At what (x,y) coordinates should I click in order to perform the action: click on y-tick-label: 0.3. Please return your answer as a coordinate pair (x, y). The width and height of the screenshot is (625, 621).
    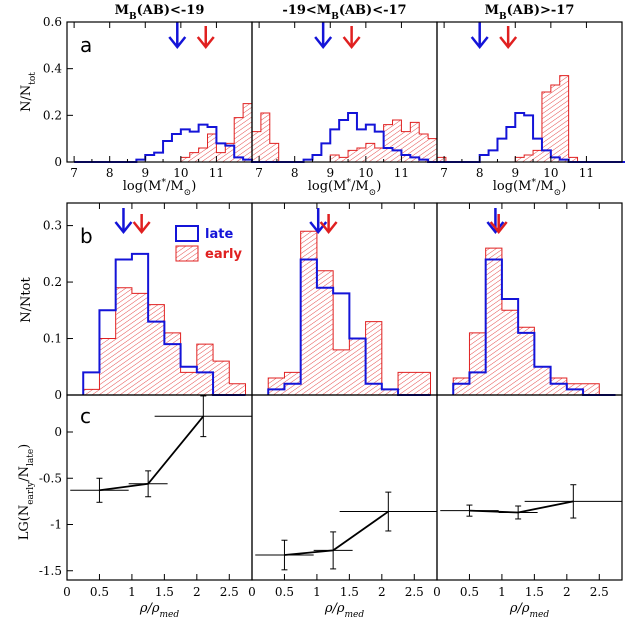
    Looking at the image, I should click on (52, 226).